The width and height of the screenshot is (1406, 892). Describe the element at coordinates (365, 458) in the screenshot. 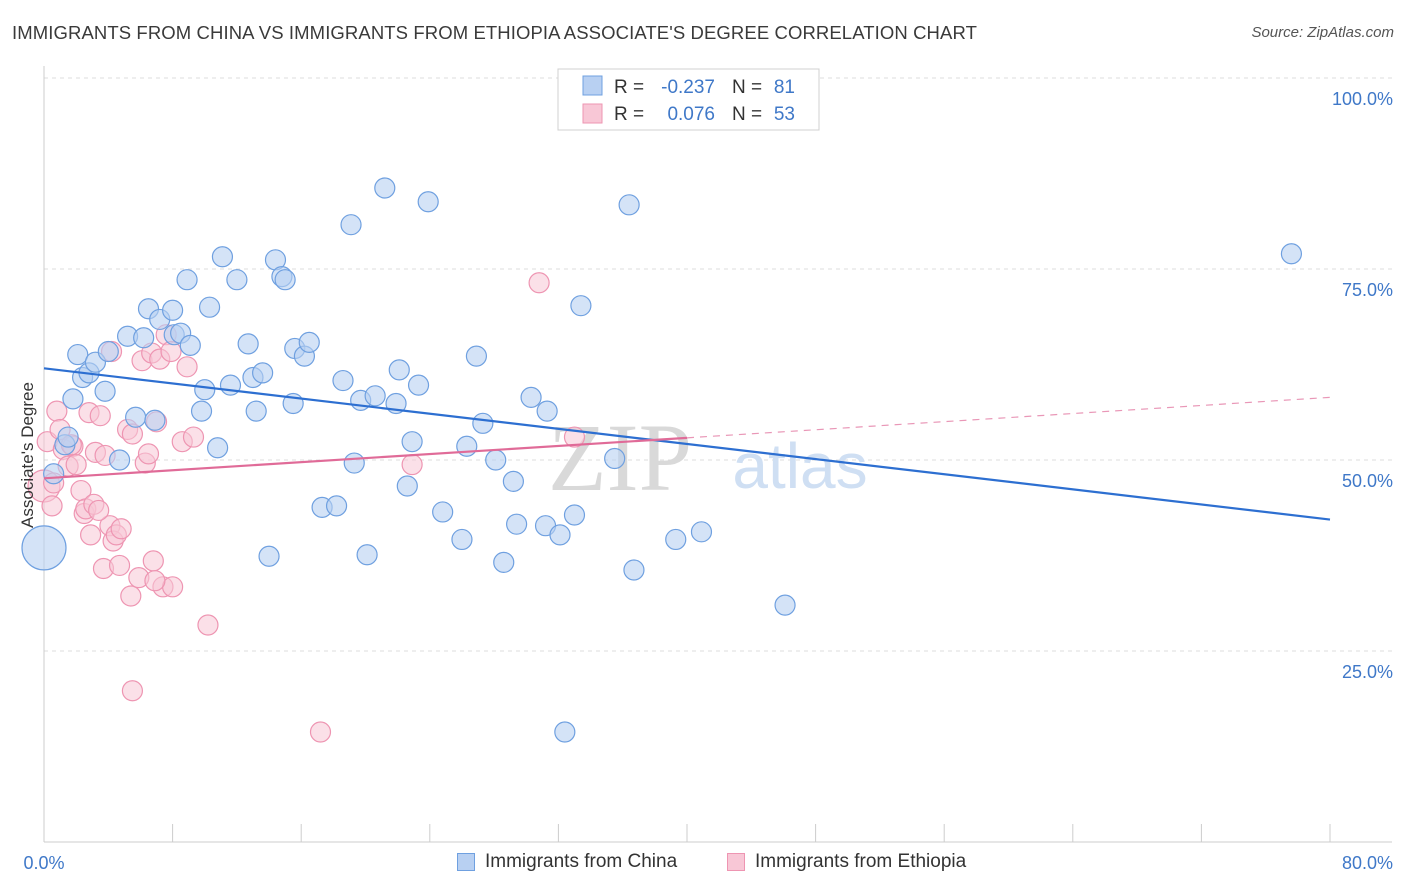

I see `ethiopia-trend-line` at that location.